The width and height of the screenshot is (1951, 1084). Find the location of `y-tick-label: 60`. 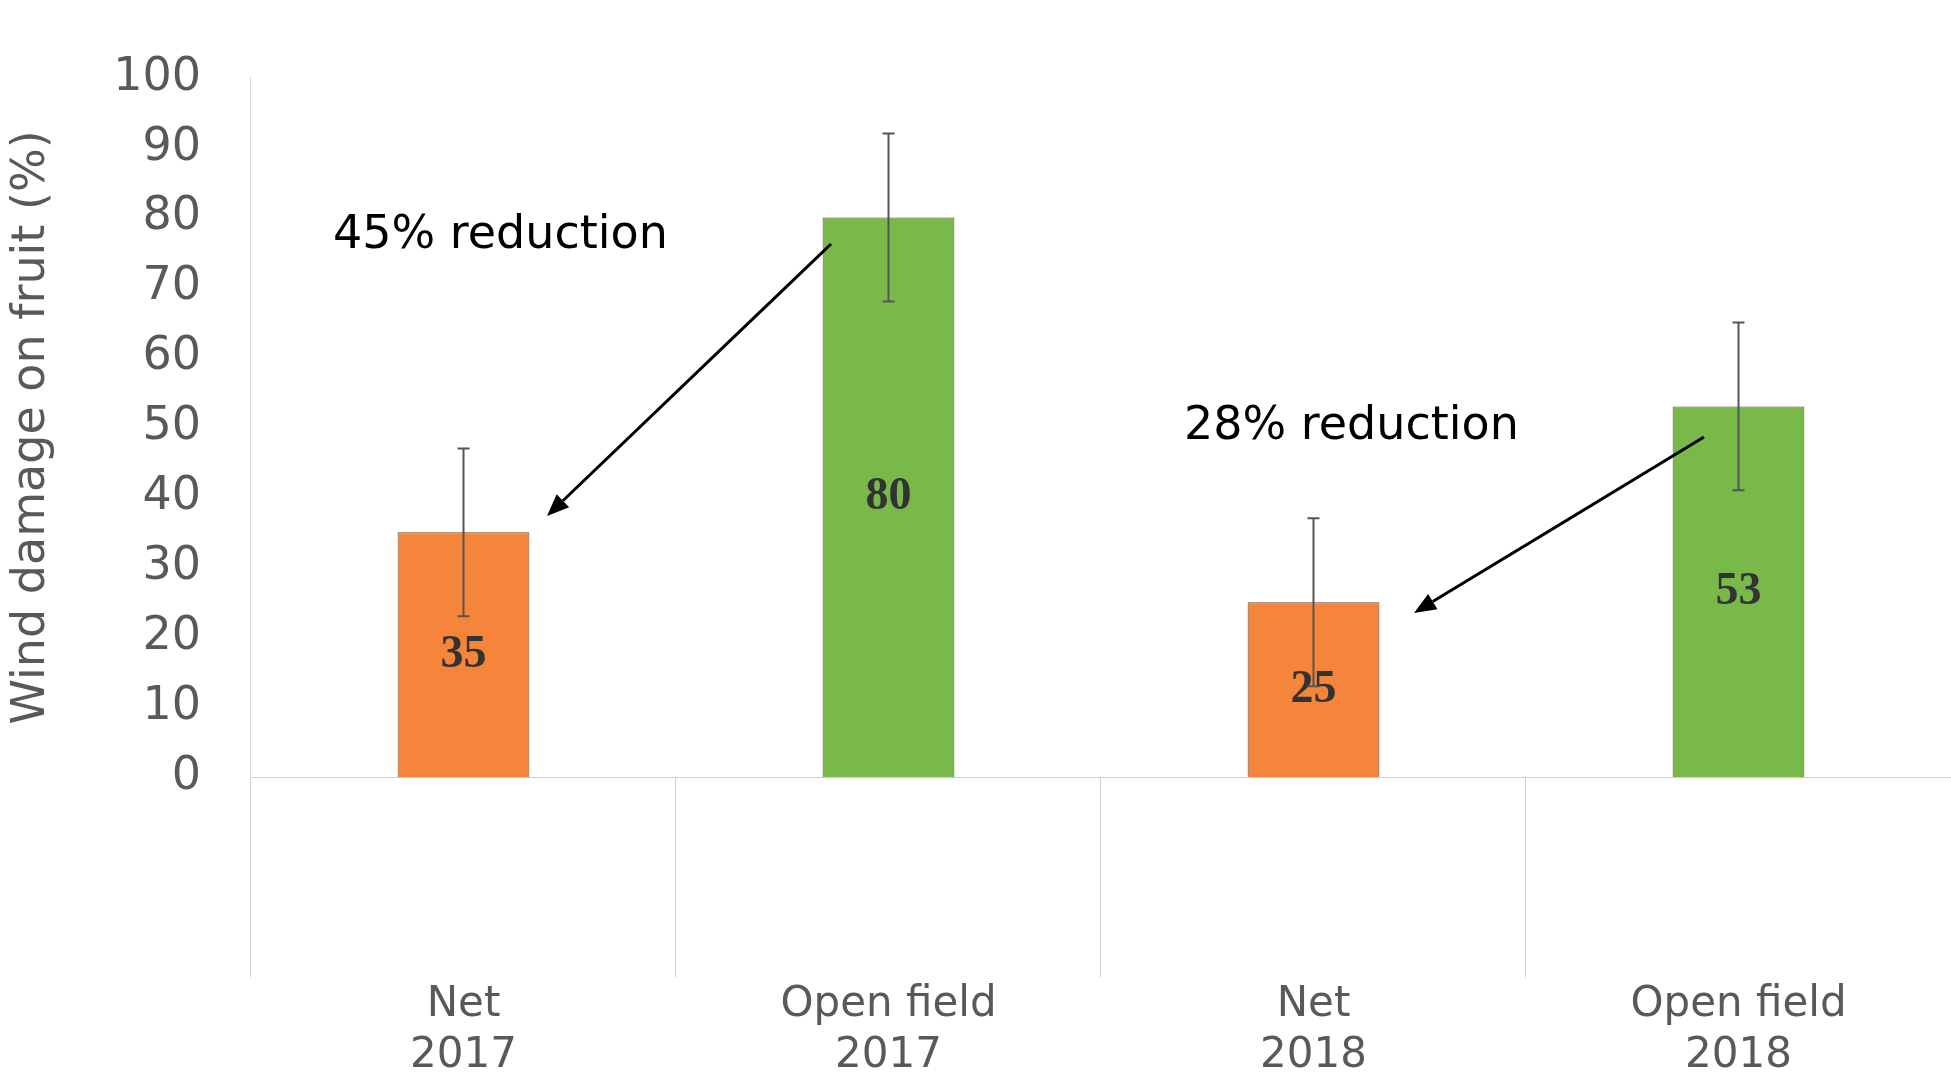

y-tick-label: 60 is located at coordinates (171, 353).